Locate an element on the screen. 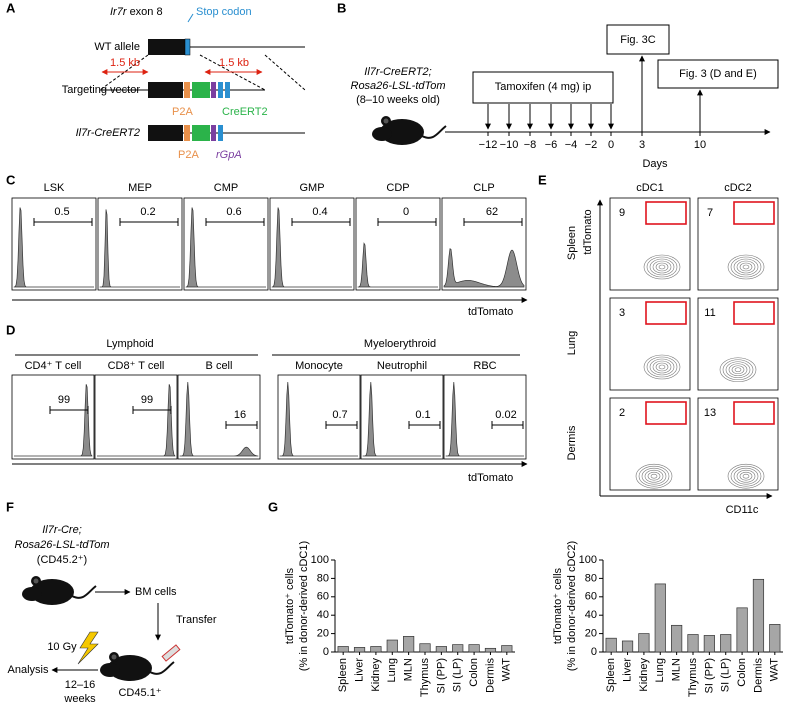  day-label: −12 is located at coordinates (488, 145).